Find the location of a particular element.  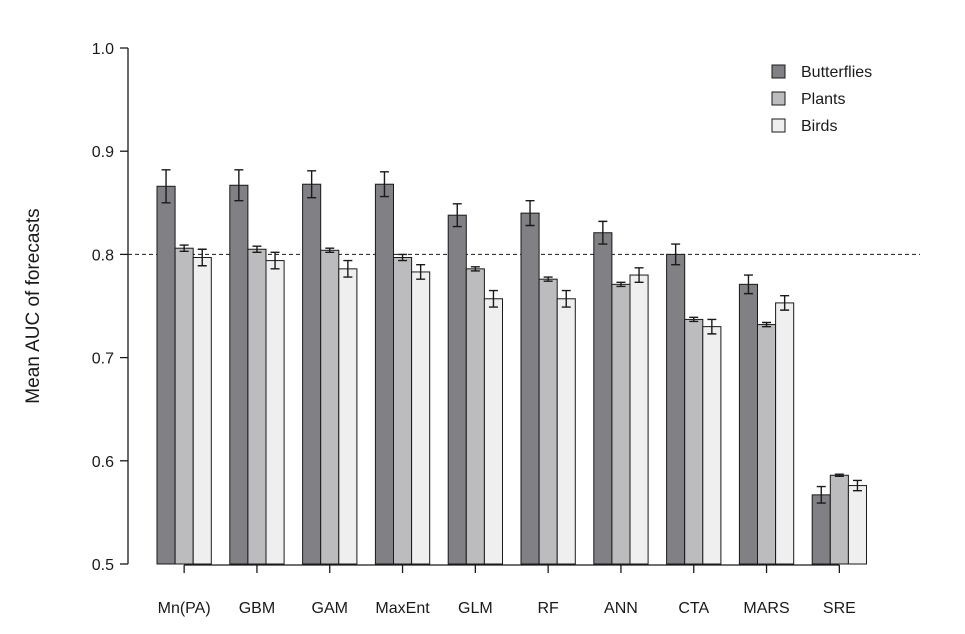

y-tick-label: 1.0 is located at coordinates (103, 49).